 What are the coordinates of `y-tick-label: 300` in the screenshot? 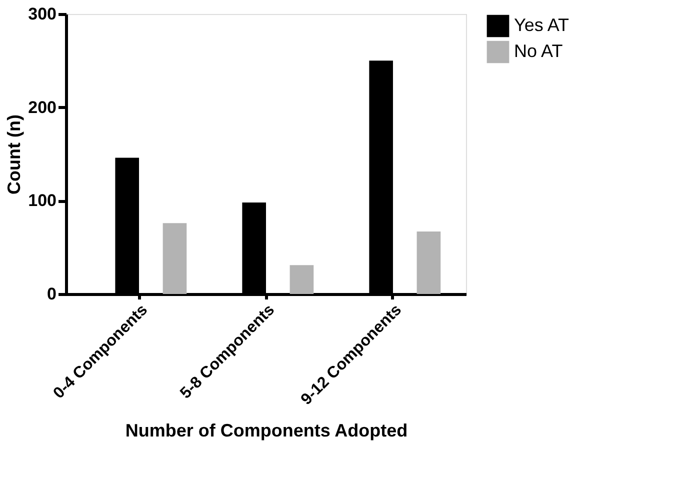 It's located at (42, 14).